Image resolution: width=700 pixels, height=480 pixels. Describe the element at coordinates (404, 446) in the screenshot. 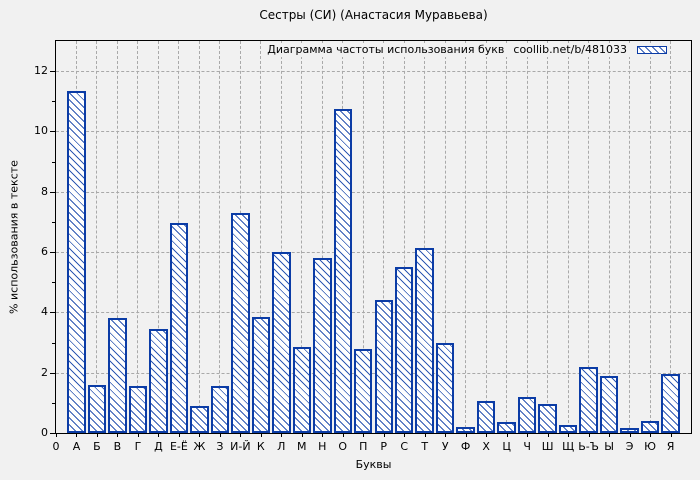

I see `x-tick-label: С` at that location.